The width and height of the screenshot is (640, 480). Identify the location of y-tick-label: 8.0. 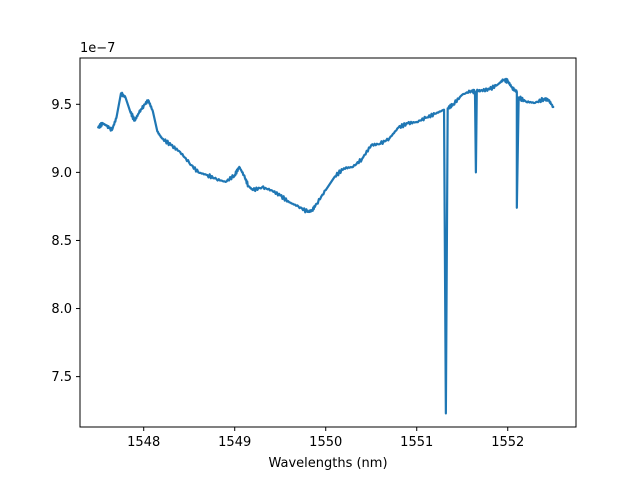
(61, 309).